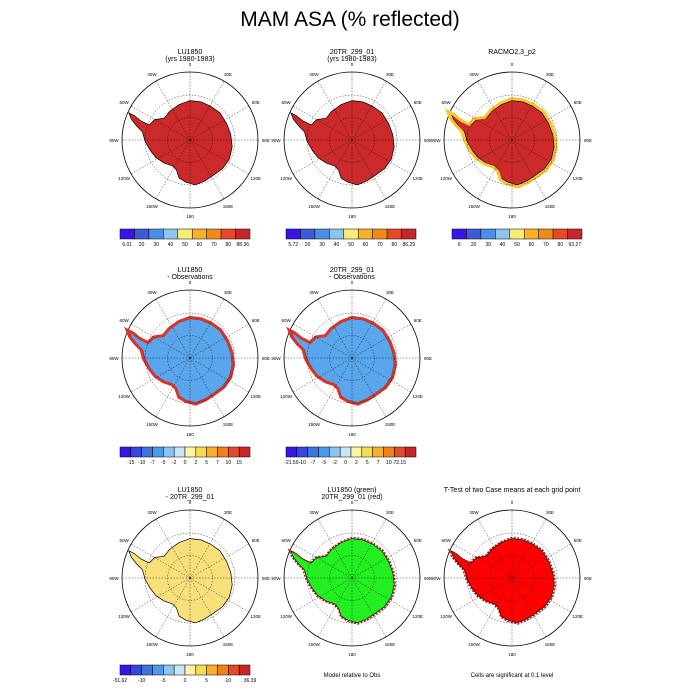 The height and width of the screenshot is (700, 700). Describe the element at coordinates (512, 52) in the screenshot. I see `panel-title-line: RACMO2.3_p2` at that location.